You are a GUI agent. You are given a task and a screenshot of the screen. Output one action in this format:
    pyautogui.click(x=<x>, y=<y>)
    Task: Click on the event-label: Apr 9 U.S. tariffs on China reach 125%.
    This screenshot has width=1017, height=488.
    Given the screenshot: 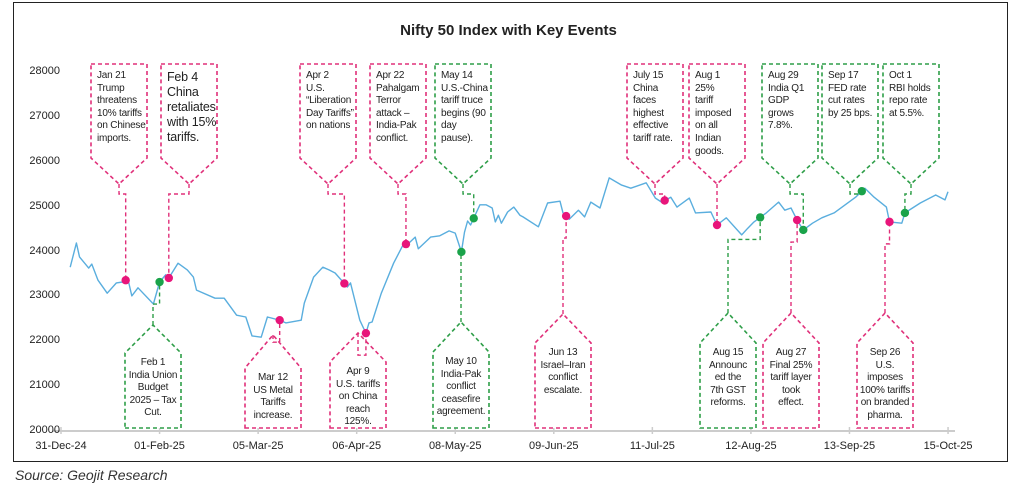 What is the action you would take?
    pyautogui.click(x=358, y=397)
    